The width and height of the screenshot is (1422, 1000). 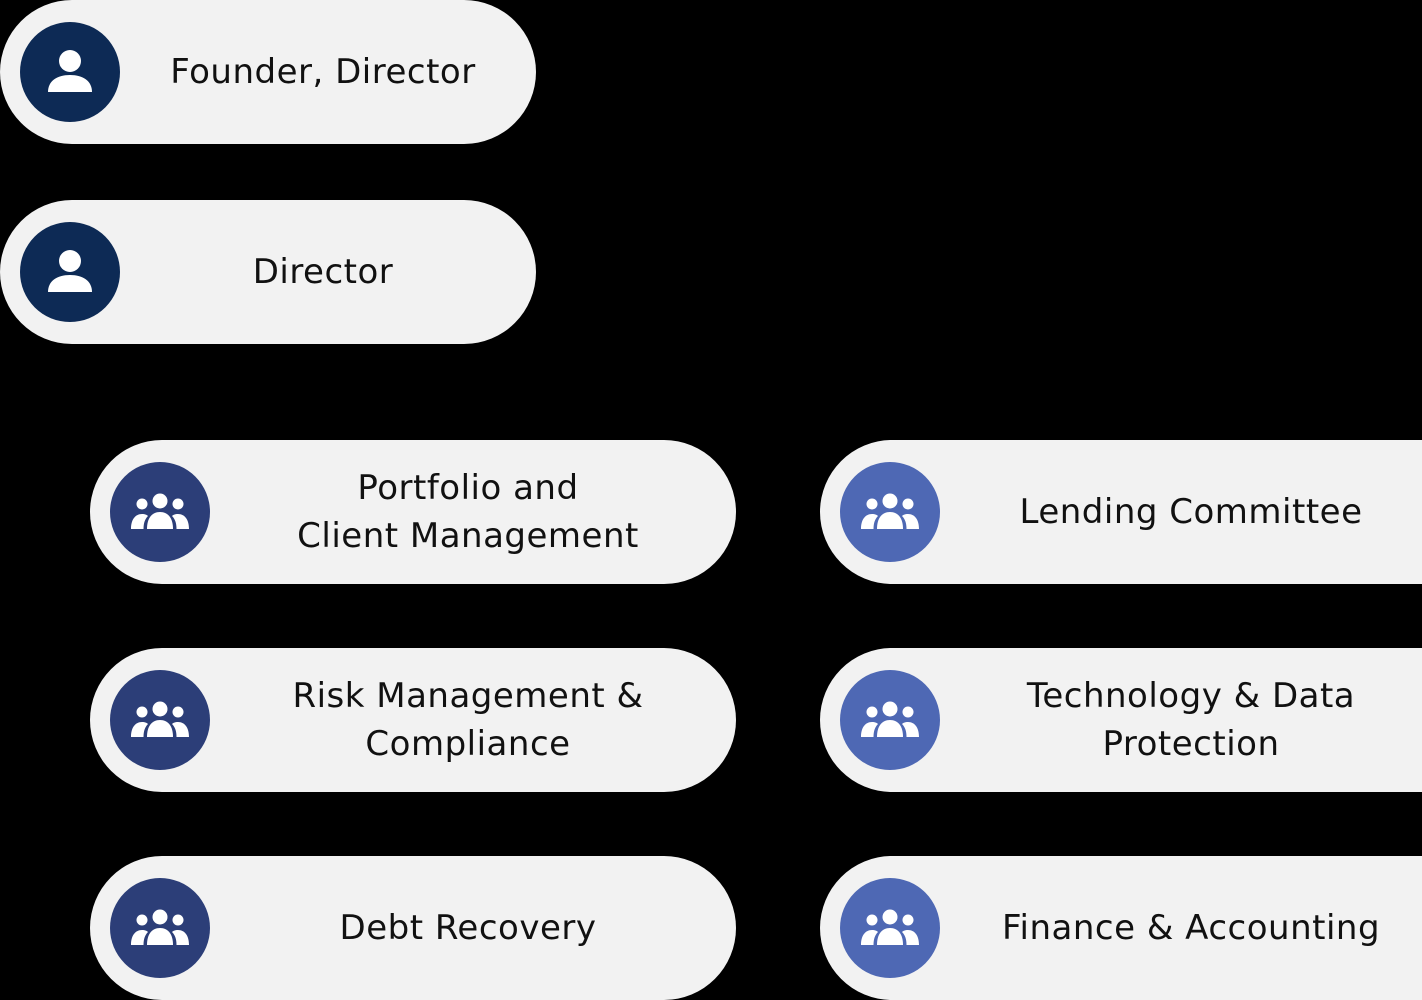 I want to click on node-founder-director: Founder, Director, so click(x=268, y=72).